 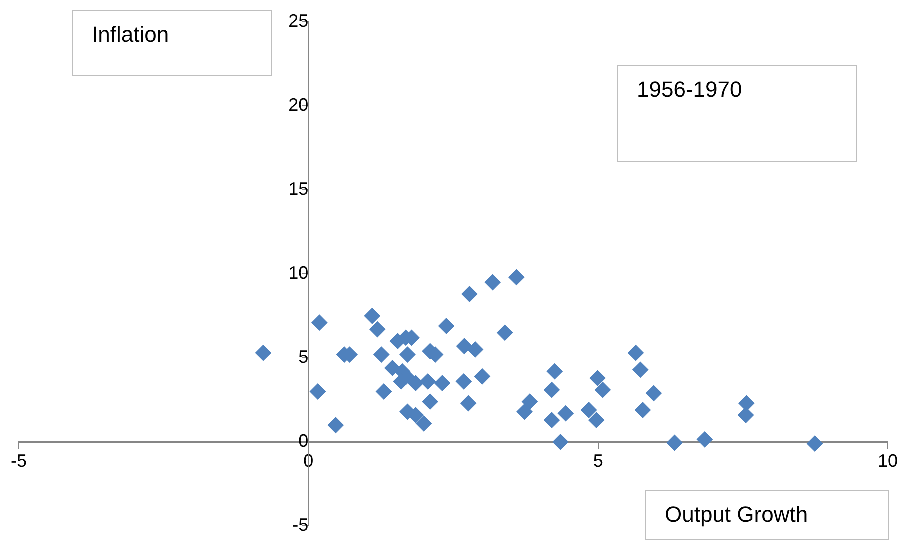 I want to click on y-tick-label: 10, so click(x=298, y=273).